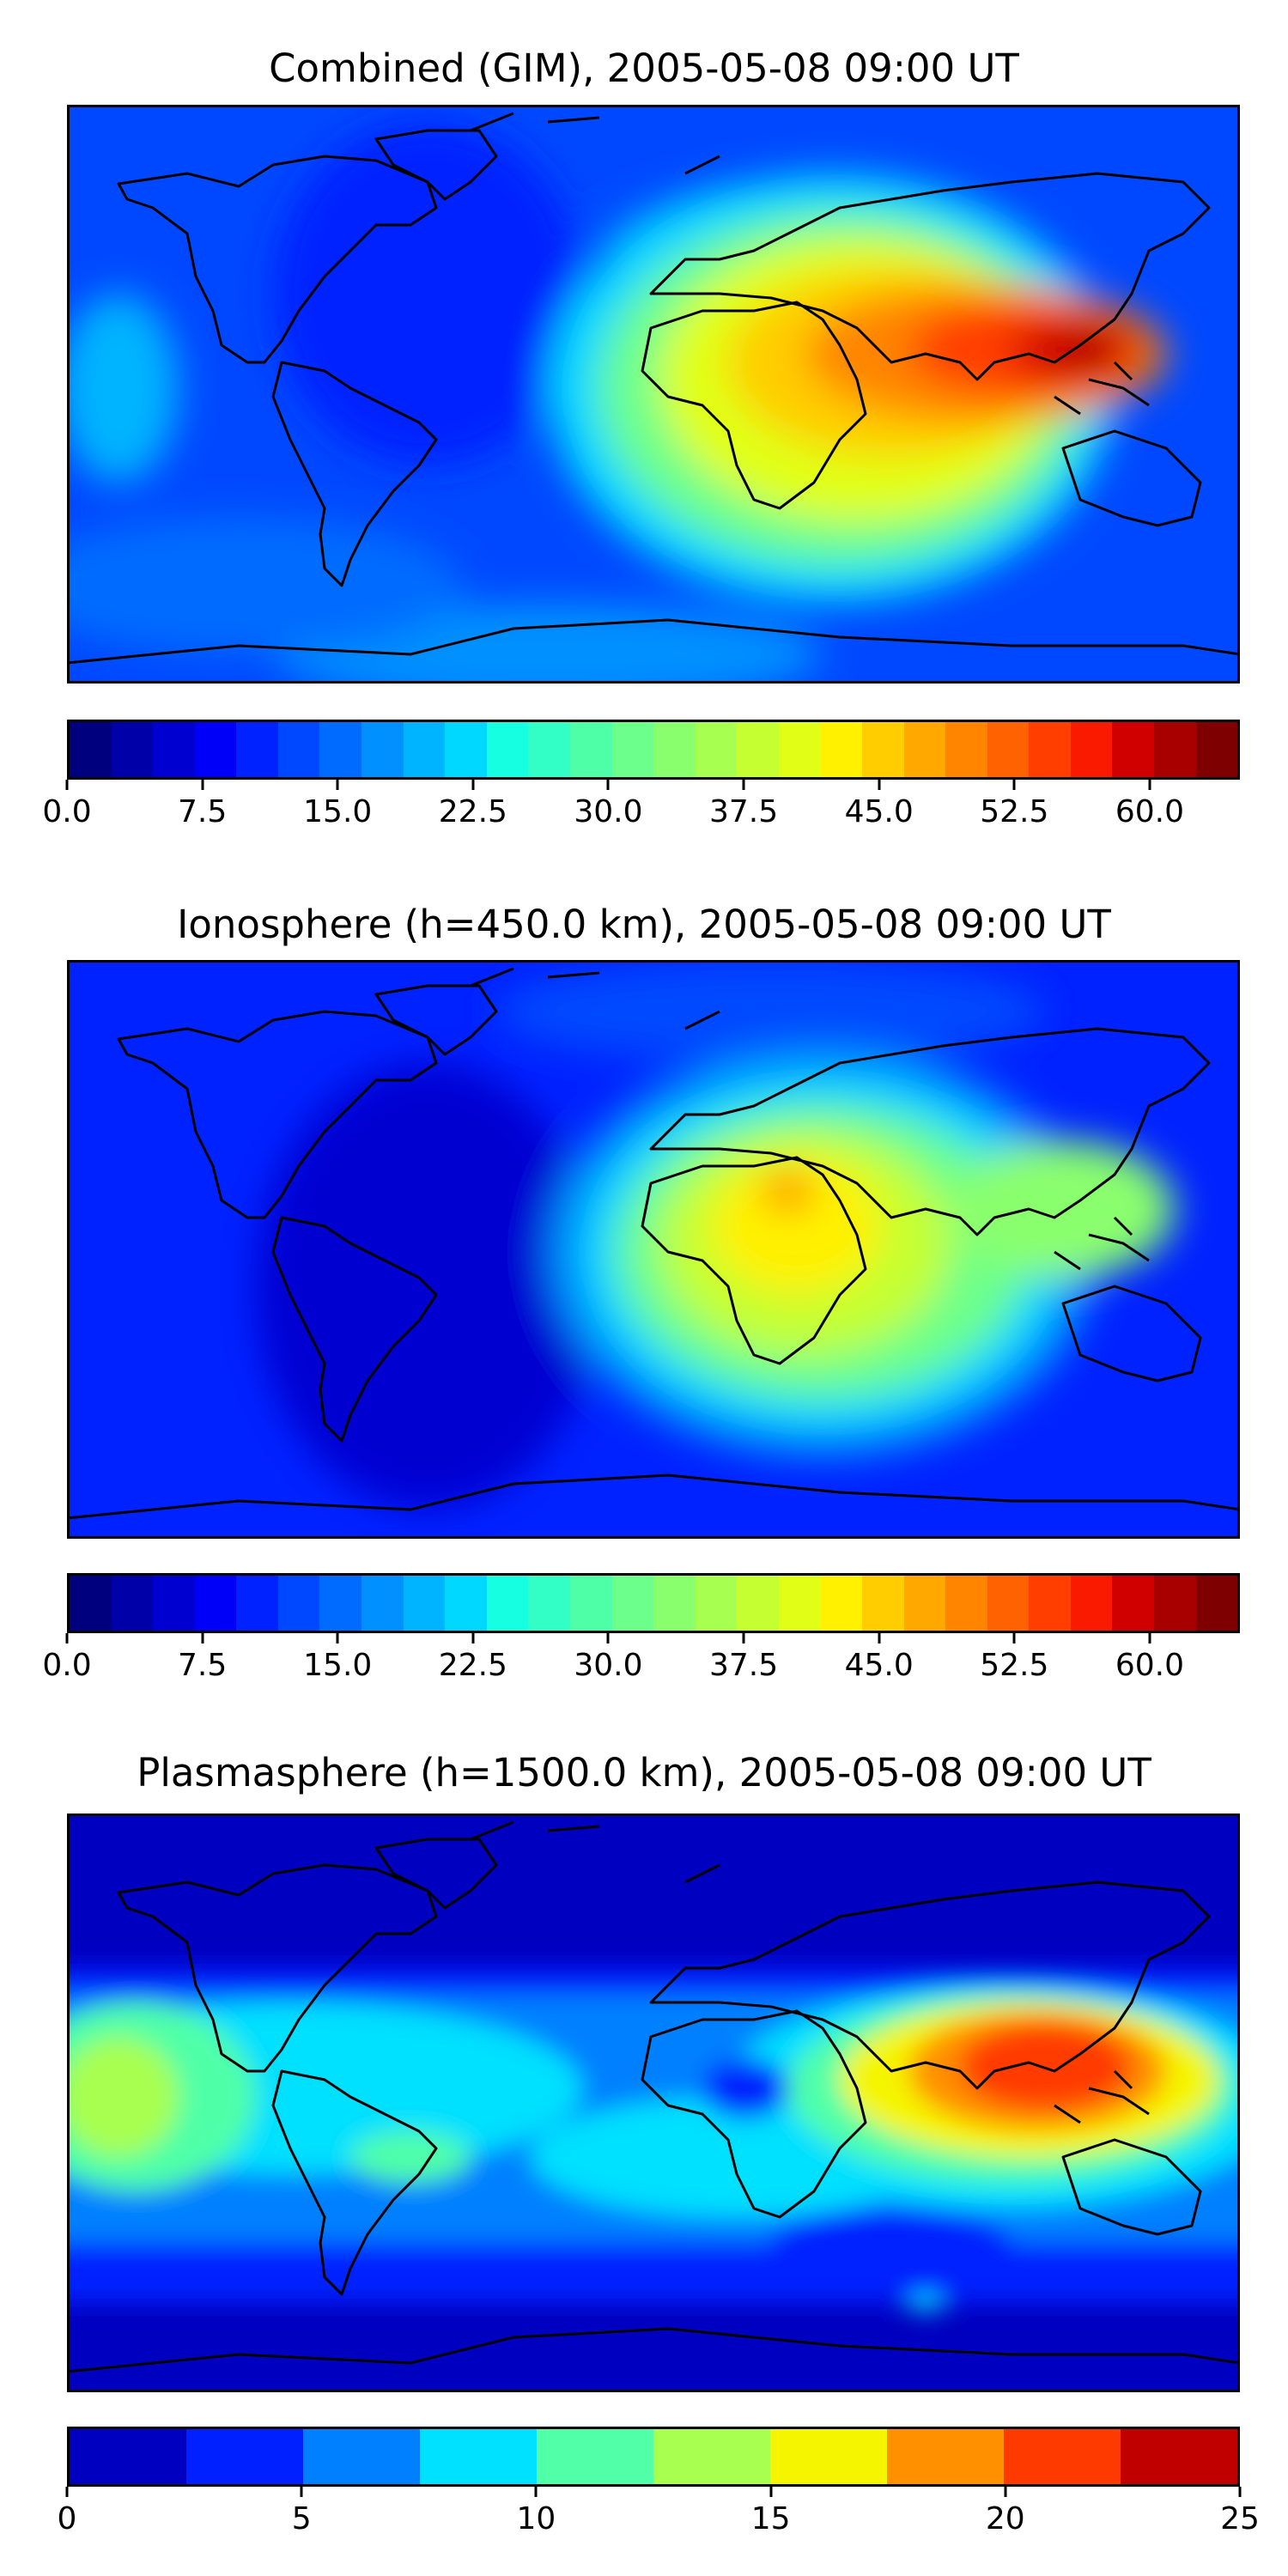 The width and height of the screenshot is (1288, 2576). Describe the element at coordinates (536, 2519) in the screenshot. I see `colorbar-tick-label: 10` at that location.